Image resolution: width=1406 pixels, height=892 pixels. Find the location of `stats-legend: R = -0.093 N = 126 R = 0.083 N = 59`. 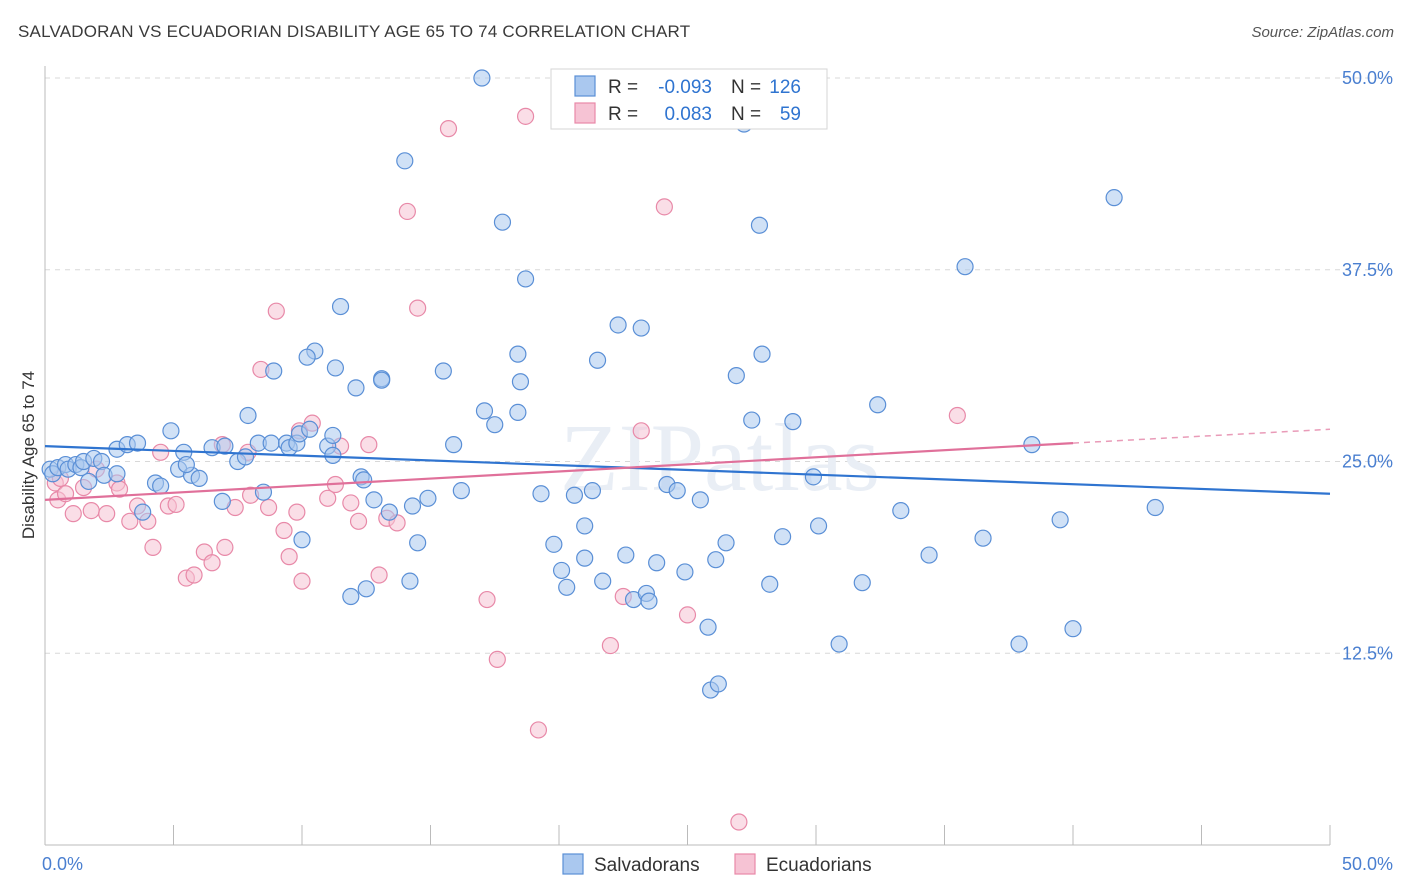

stats-legend: R = -0.093 N = 126 R = 0.083 N = 59 is located at coordinates (689, 99).